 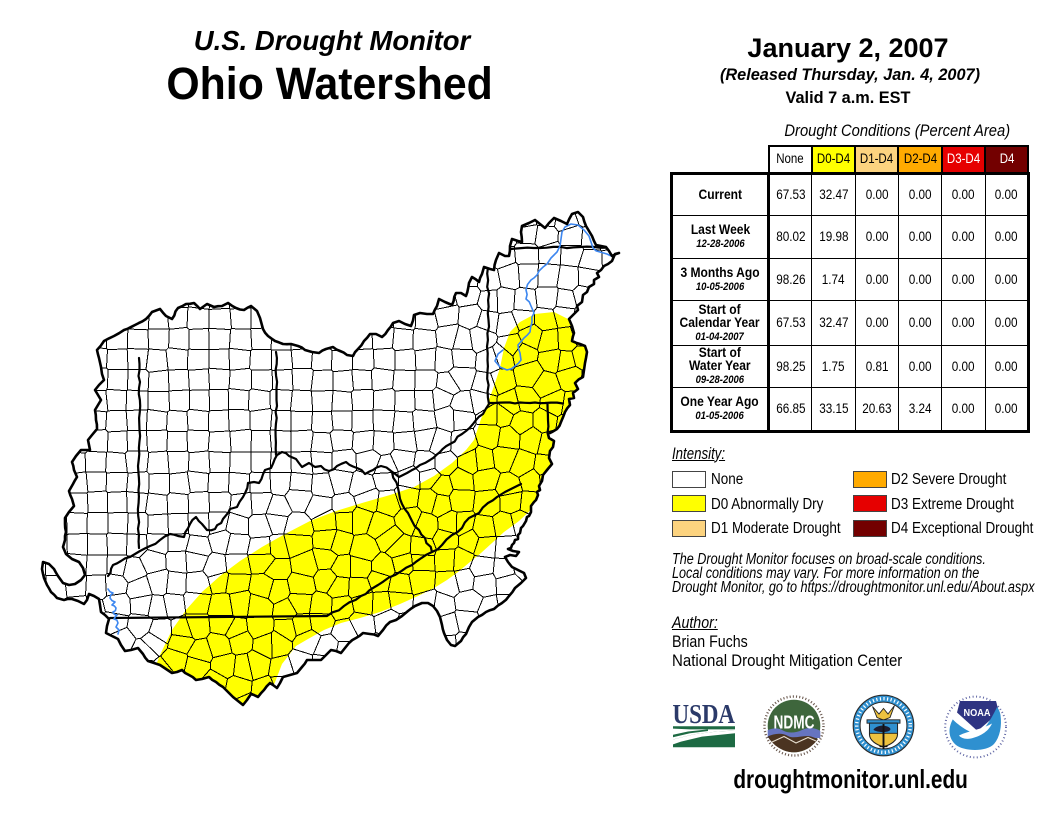 I want to click on svg-text: USDA, so click(x=704, y=714).